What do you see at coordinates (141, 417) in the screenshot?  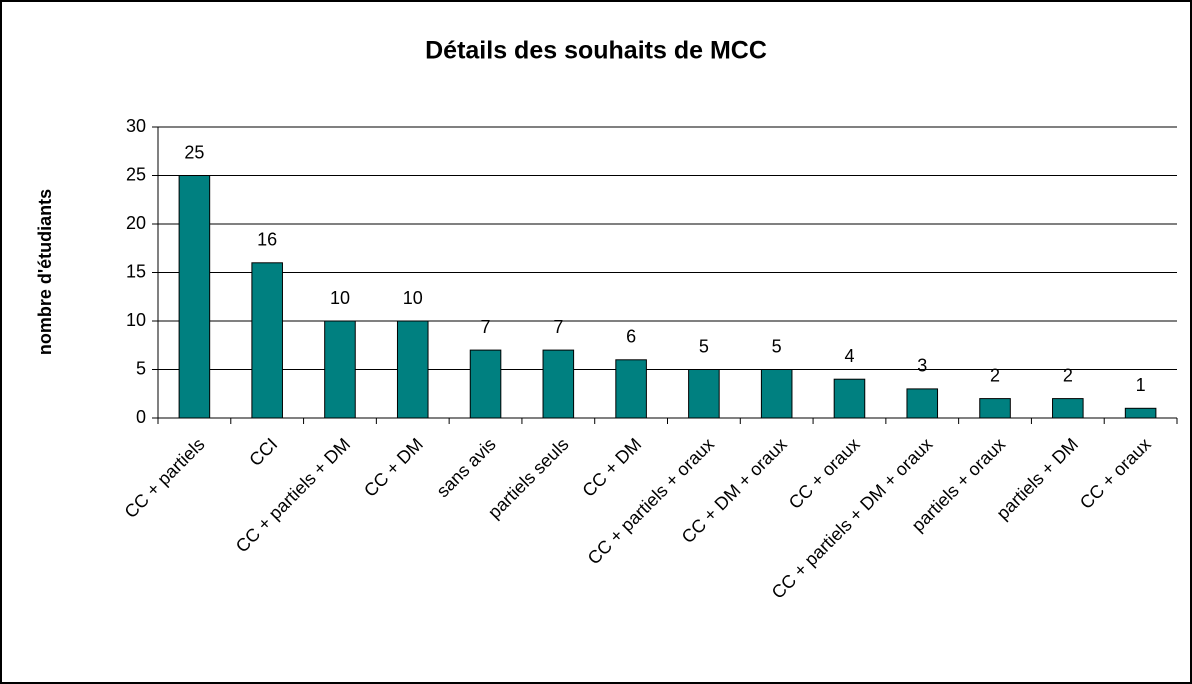 I see `y-tick-label: 0` at bounding box center [141, 417].